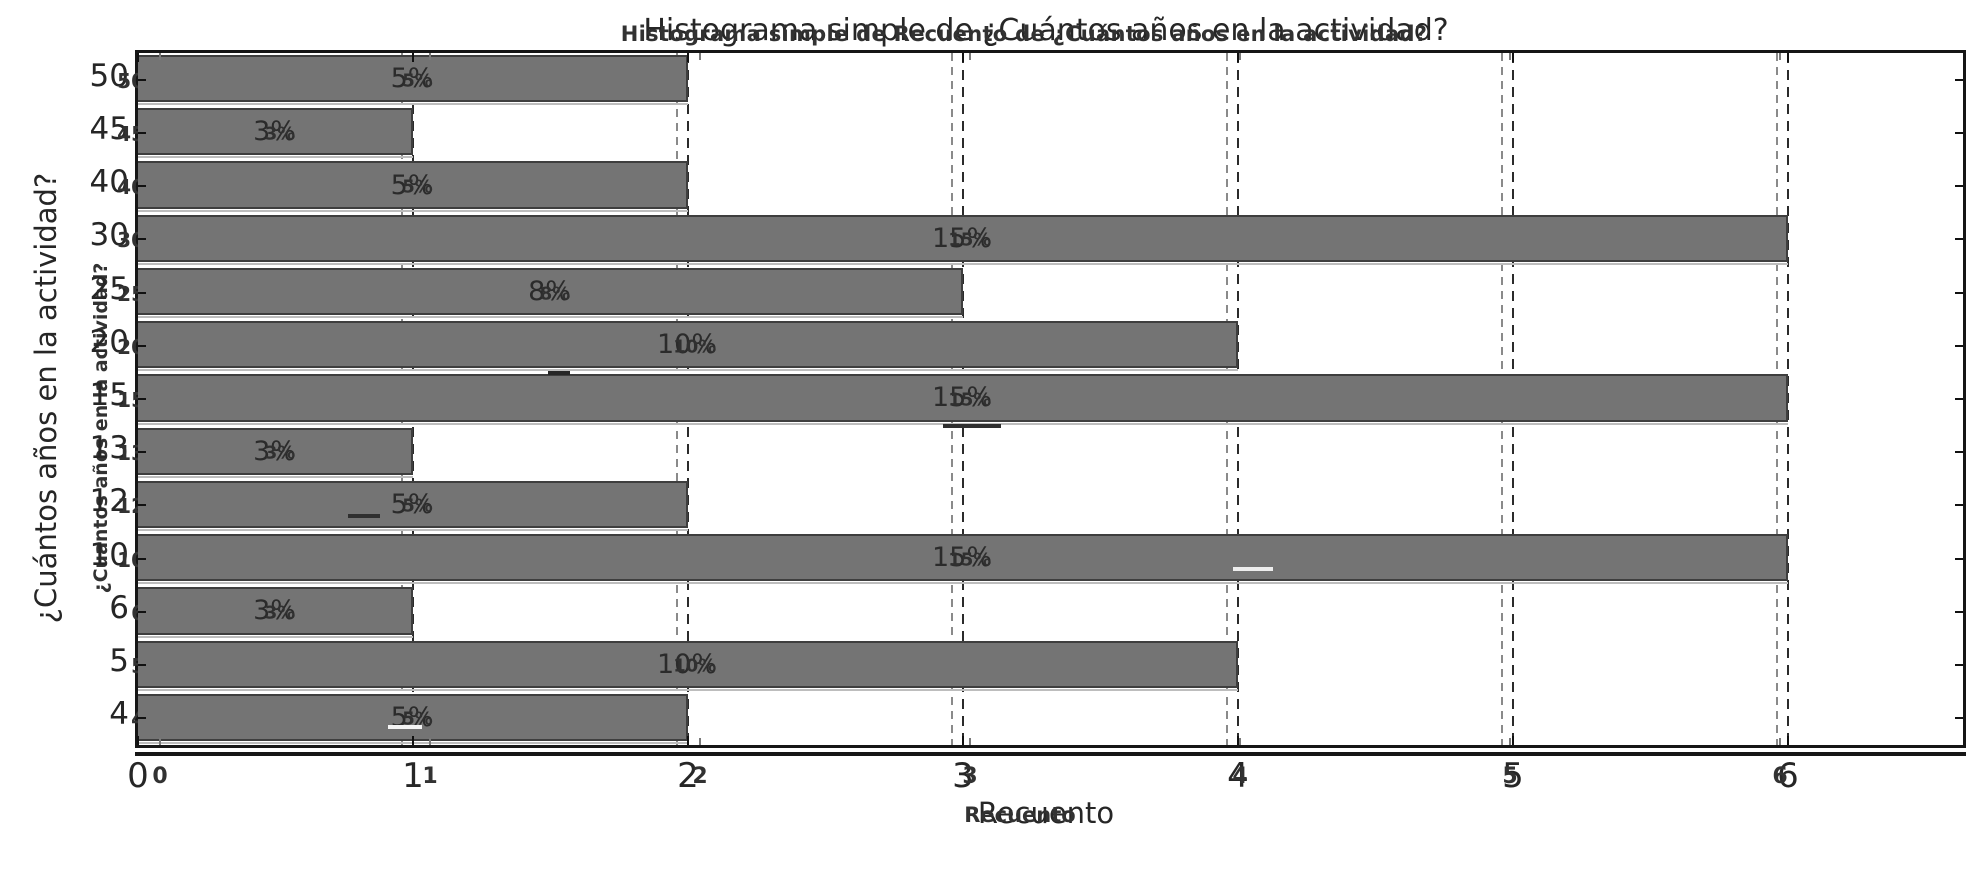 The height and width of the screenshot is (886, 1986). Describe the element at coordinates (109, 128) in the screenshot. I see `y-tick-label: 45` at that location.